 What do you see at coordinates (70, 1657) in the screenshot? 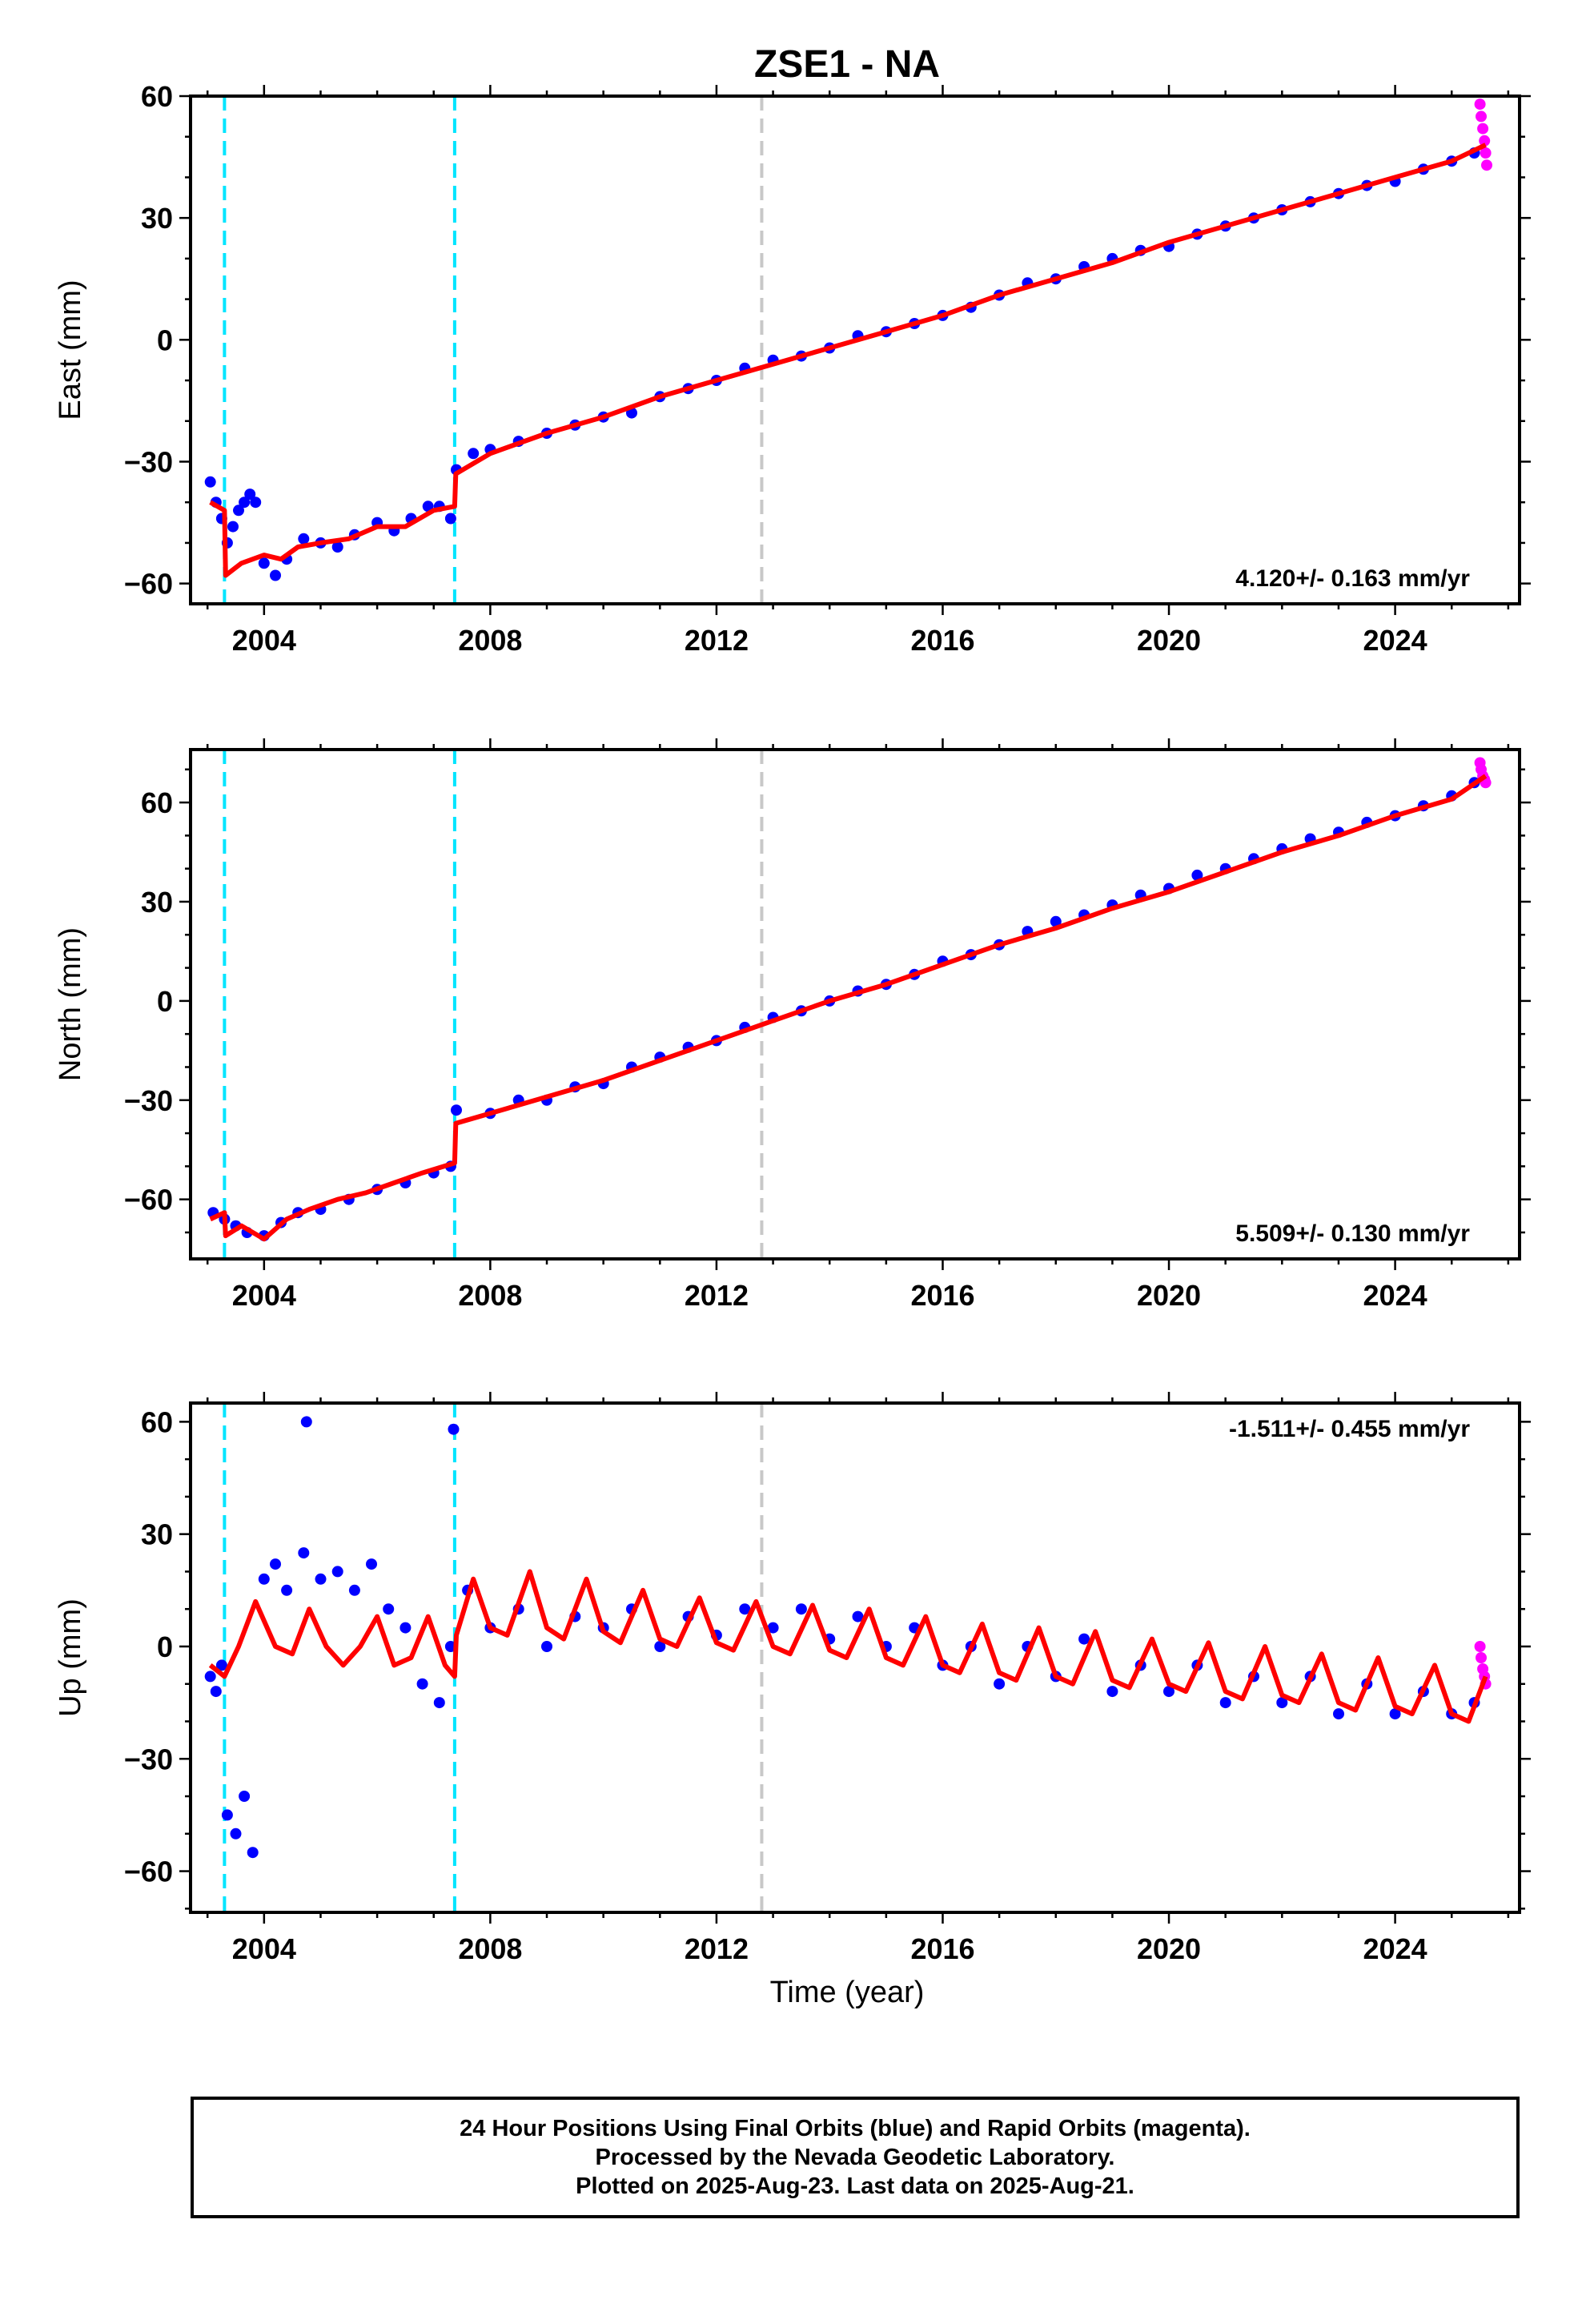
I see `up-y-axis-label: Up (mm)` at bounding box center [70, 1657].